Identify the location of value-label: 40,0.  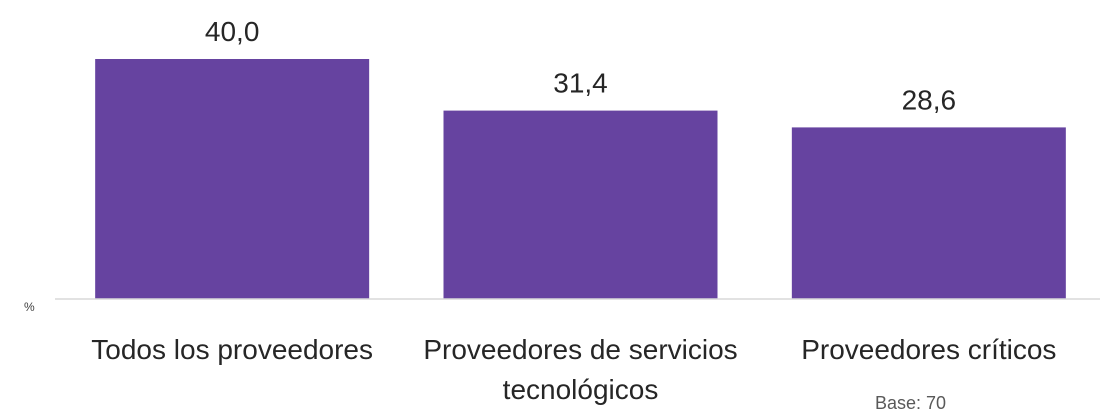
(232, 31).